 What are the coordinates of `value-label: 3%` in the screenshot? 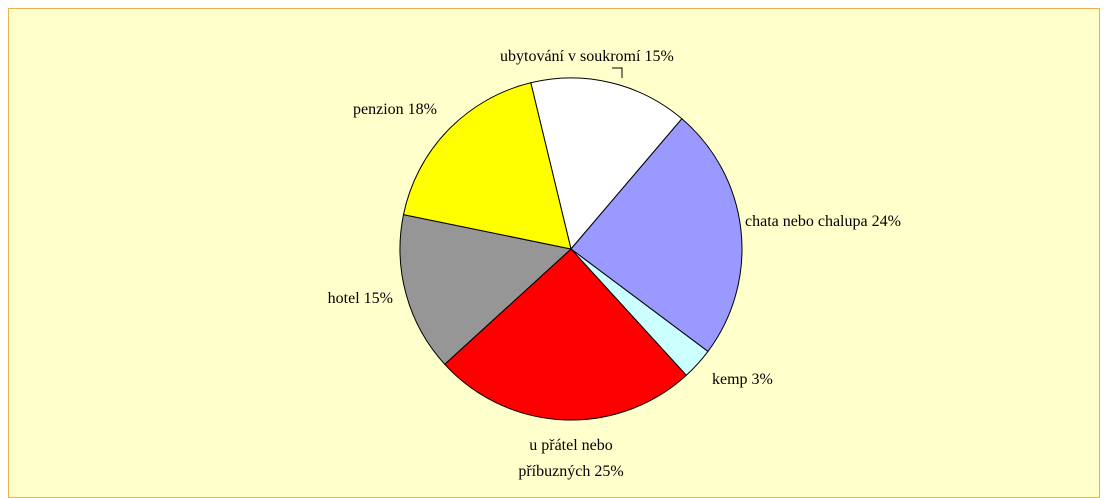 It's located at (762, 379).